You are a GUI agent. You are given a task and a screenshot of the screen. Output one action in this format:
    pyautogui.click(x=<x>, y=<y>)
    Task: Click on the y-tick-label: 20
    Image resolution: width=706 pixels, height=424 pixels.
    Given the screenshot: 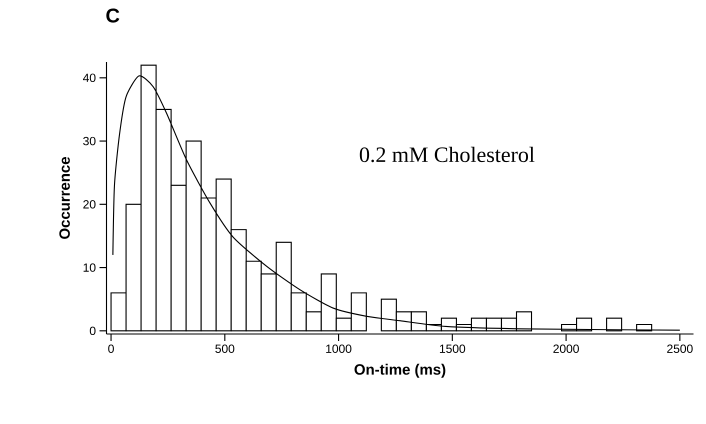 What is the action you would take?
    pyautogui.click(x=89, y=204)
    